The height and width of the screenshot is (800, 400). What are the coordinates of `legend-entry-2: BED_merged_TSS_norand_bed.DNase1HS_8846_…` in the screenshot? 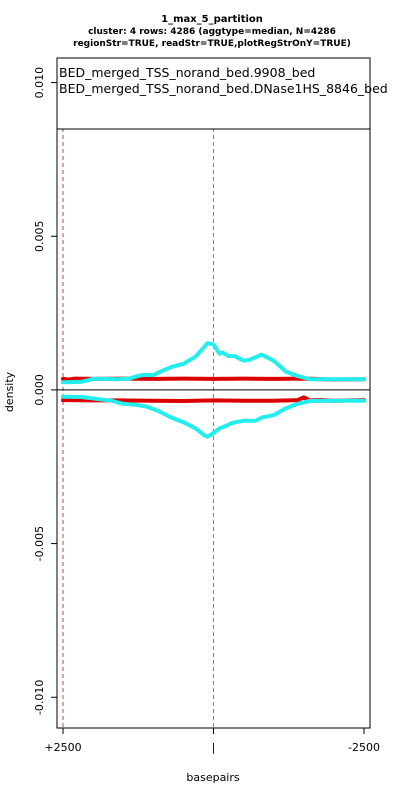 It's located at (223, 88).